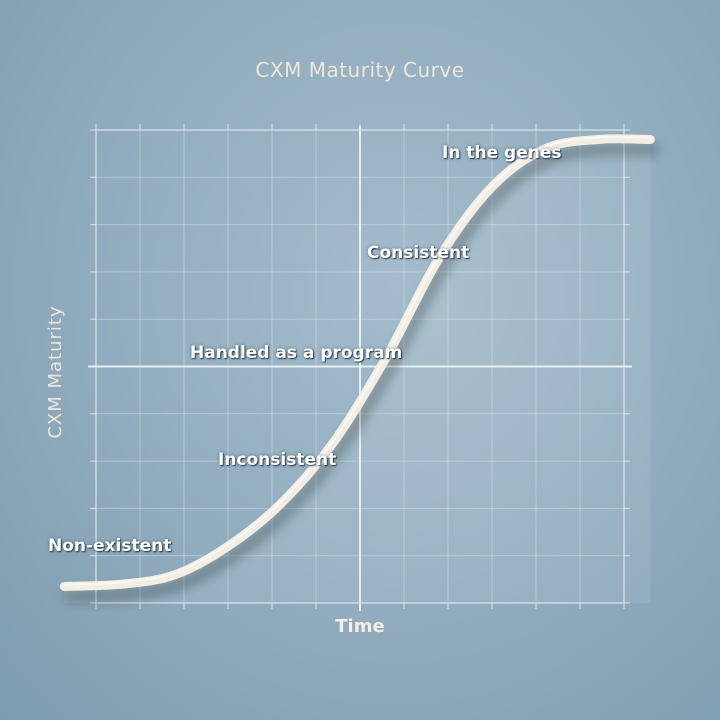 The height and width of the screenshot is (720, 720). Describe the element at coordinates (502, 153) in the screenshot. I see `stage-label-in-the-genes: In the genes` at that location.